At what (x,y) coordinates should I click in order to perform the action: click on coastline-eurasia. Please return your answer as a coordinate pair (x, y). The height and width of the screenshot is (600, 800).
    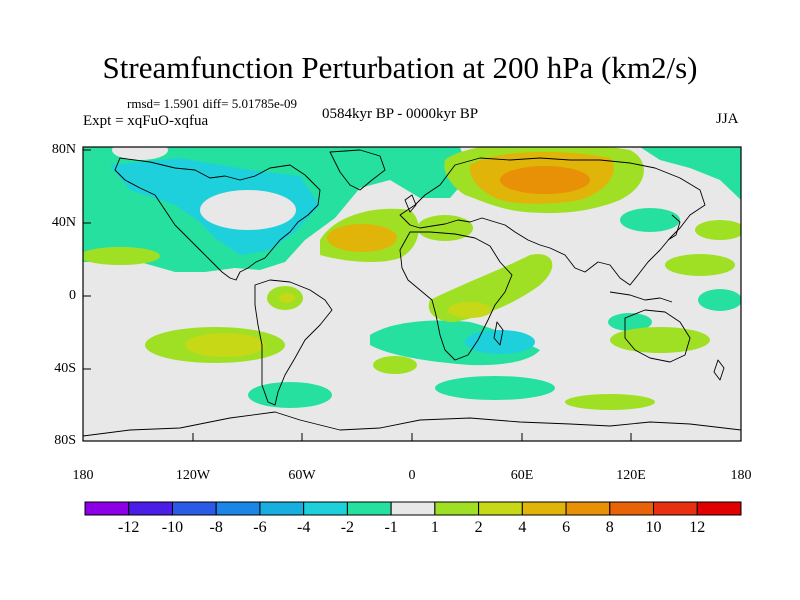
    Looking at the image, I should click on (552, 221).